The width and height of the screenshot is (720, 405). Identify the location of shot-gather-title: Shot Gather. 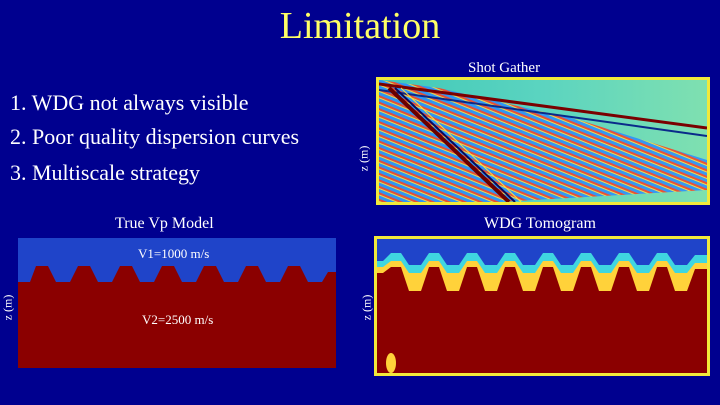
(504, 68).